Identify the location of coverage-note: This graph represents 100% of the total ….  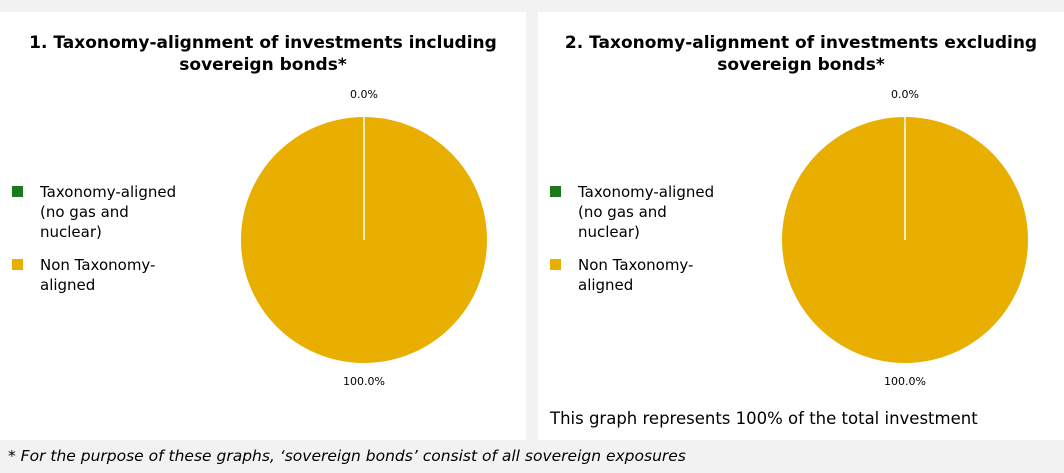
(764, 418).